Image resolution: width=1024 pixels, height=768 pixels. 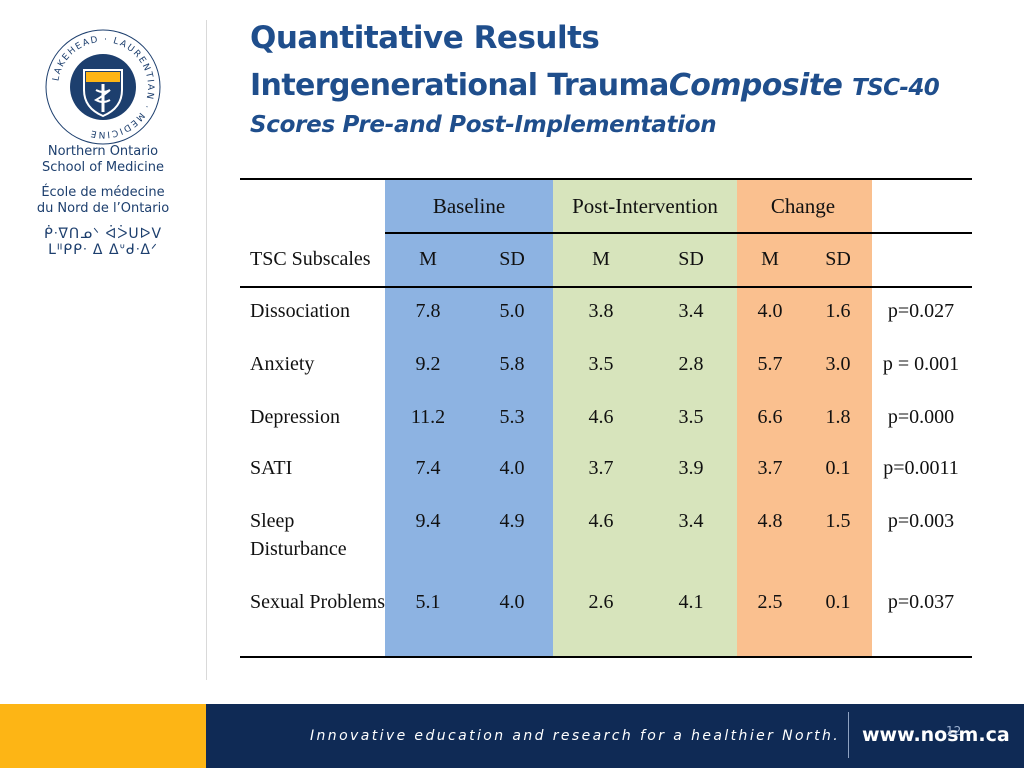 I want to click on baseline-column-band, so click(x=469, y=418).